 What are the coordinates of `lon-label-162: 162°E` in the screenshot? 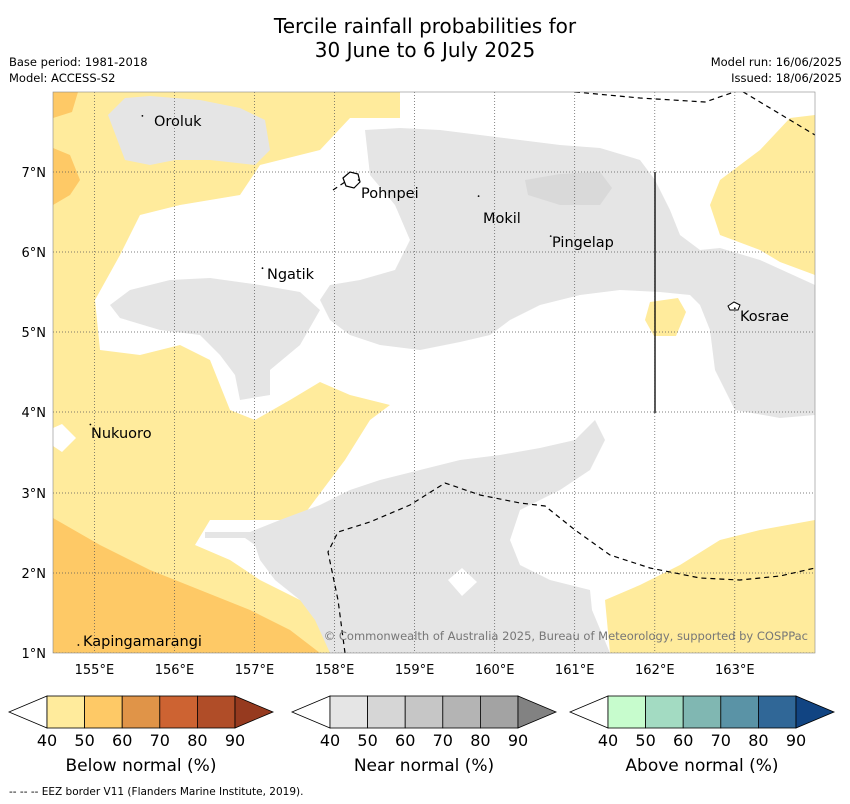 It's located at (655, 670).